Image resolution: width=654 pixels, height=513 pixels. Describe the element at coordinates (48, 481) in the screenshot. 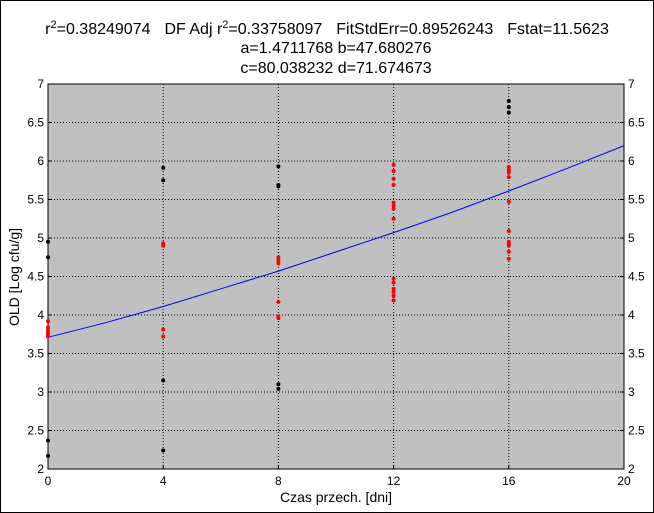

I see `x-tick-label: 0` at that location.